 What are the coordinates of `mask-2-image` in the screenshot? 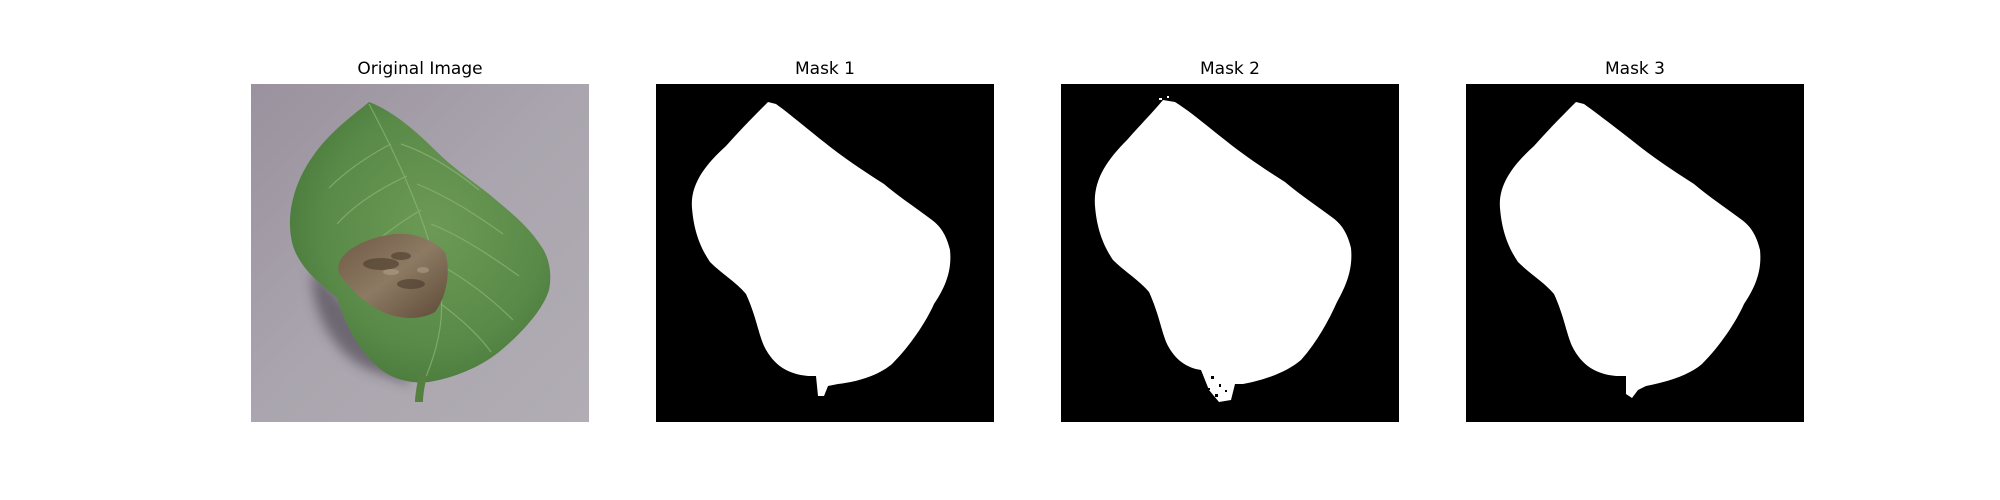 It's located at (1230, 253).